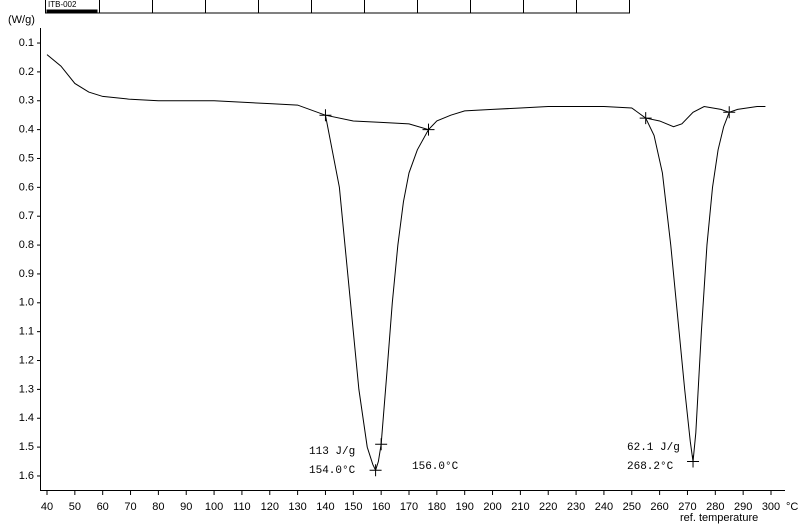  Describe the element at coordinates (75, 507) in the screenshot. I see `x-tick-label: 50` at that location.